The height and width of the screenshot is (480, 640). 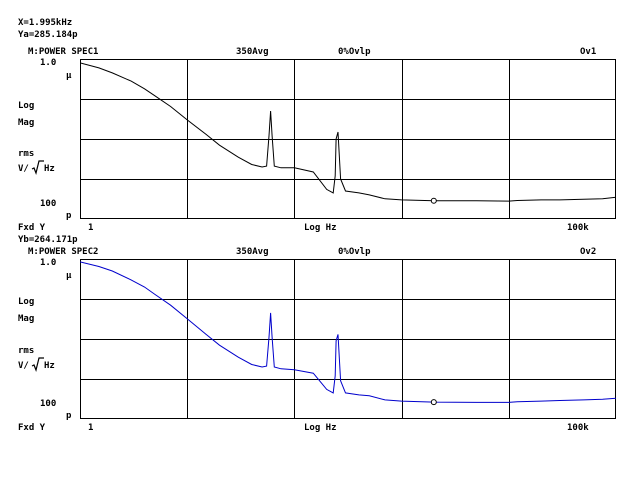 I want to click on trace-1-x-start: 1, so click(x=91, y=228).